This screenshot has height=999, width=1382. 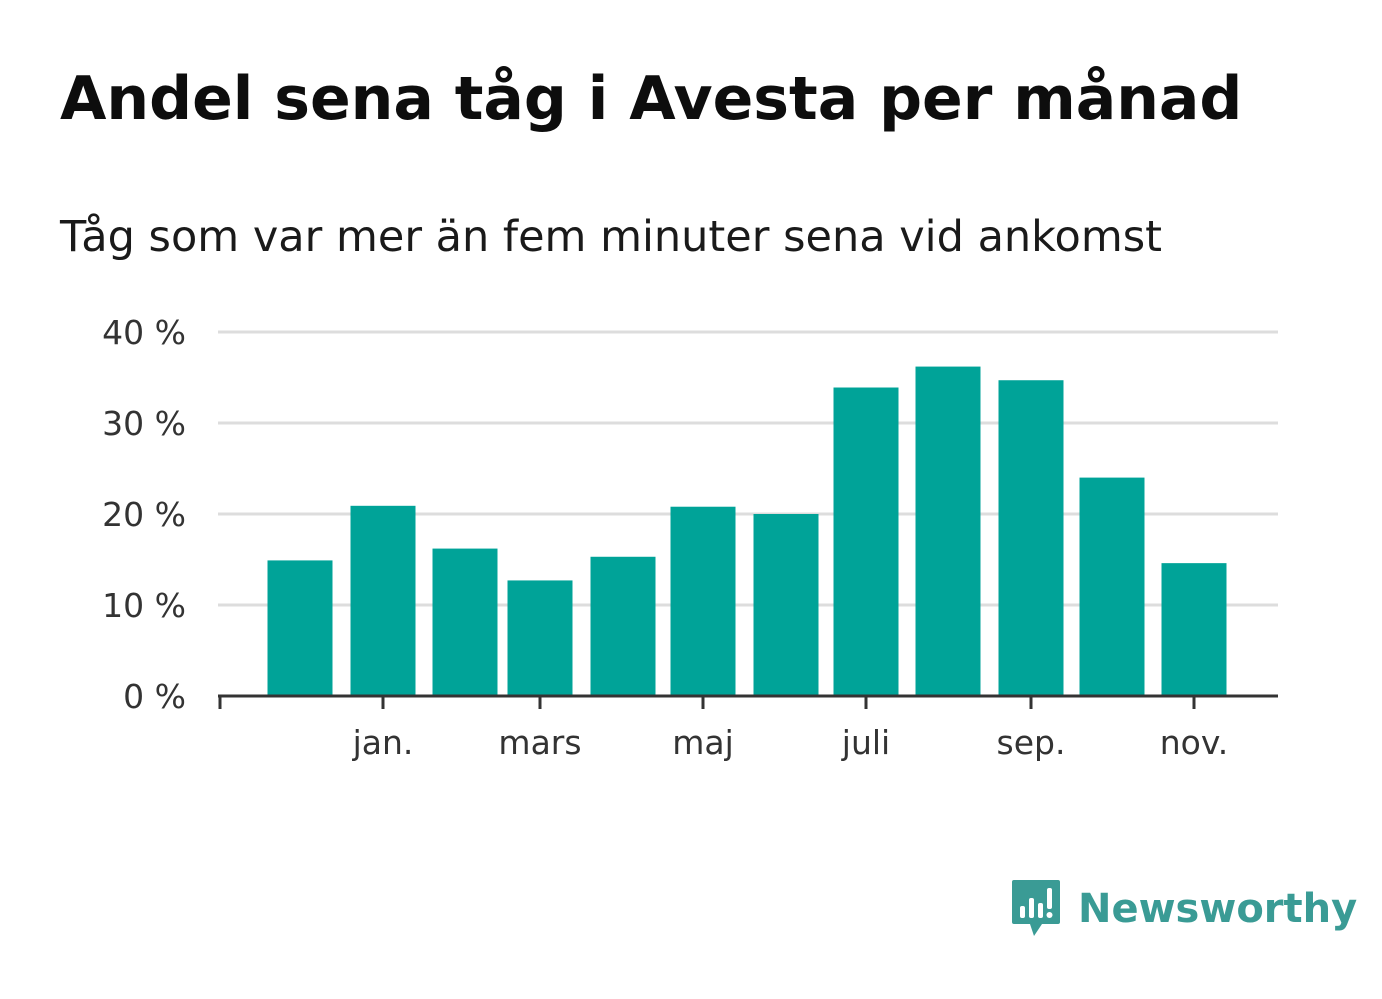 What do you see at coordinates (866, 541) in the screenshot?
I see `bar-juli` at bounding box center [866, 541].